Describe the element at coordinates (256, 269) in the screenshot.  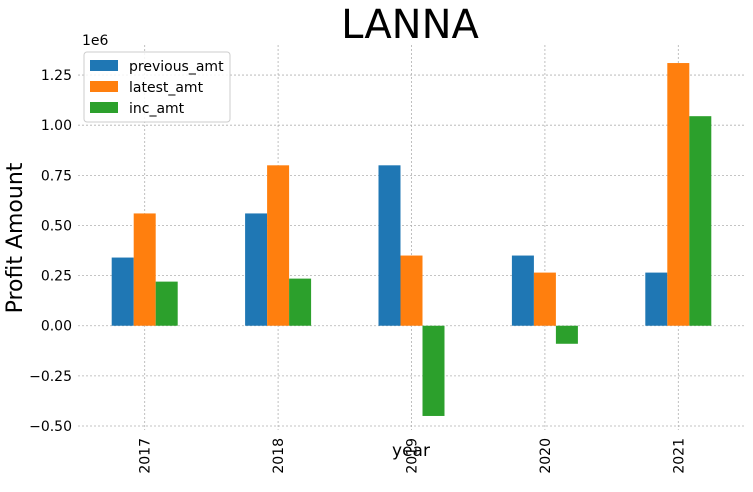
I see `bar-previous_amt-2018` at that location.